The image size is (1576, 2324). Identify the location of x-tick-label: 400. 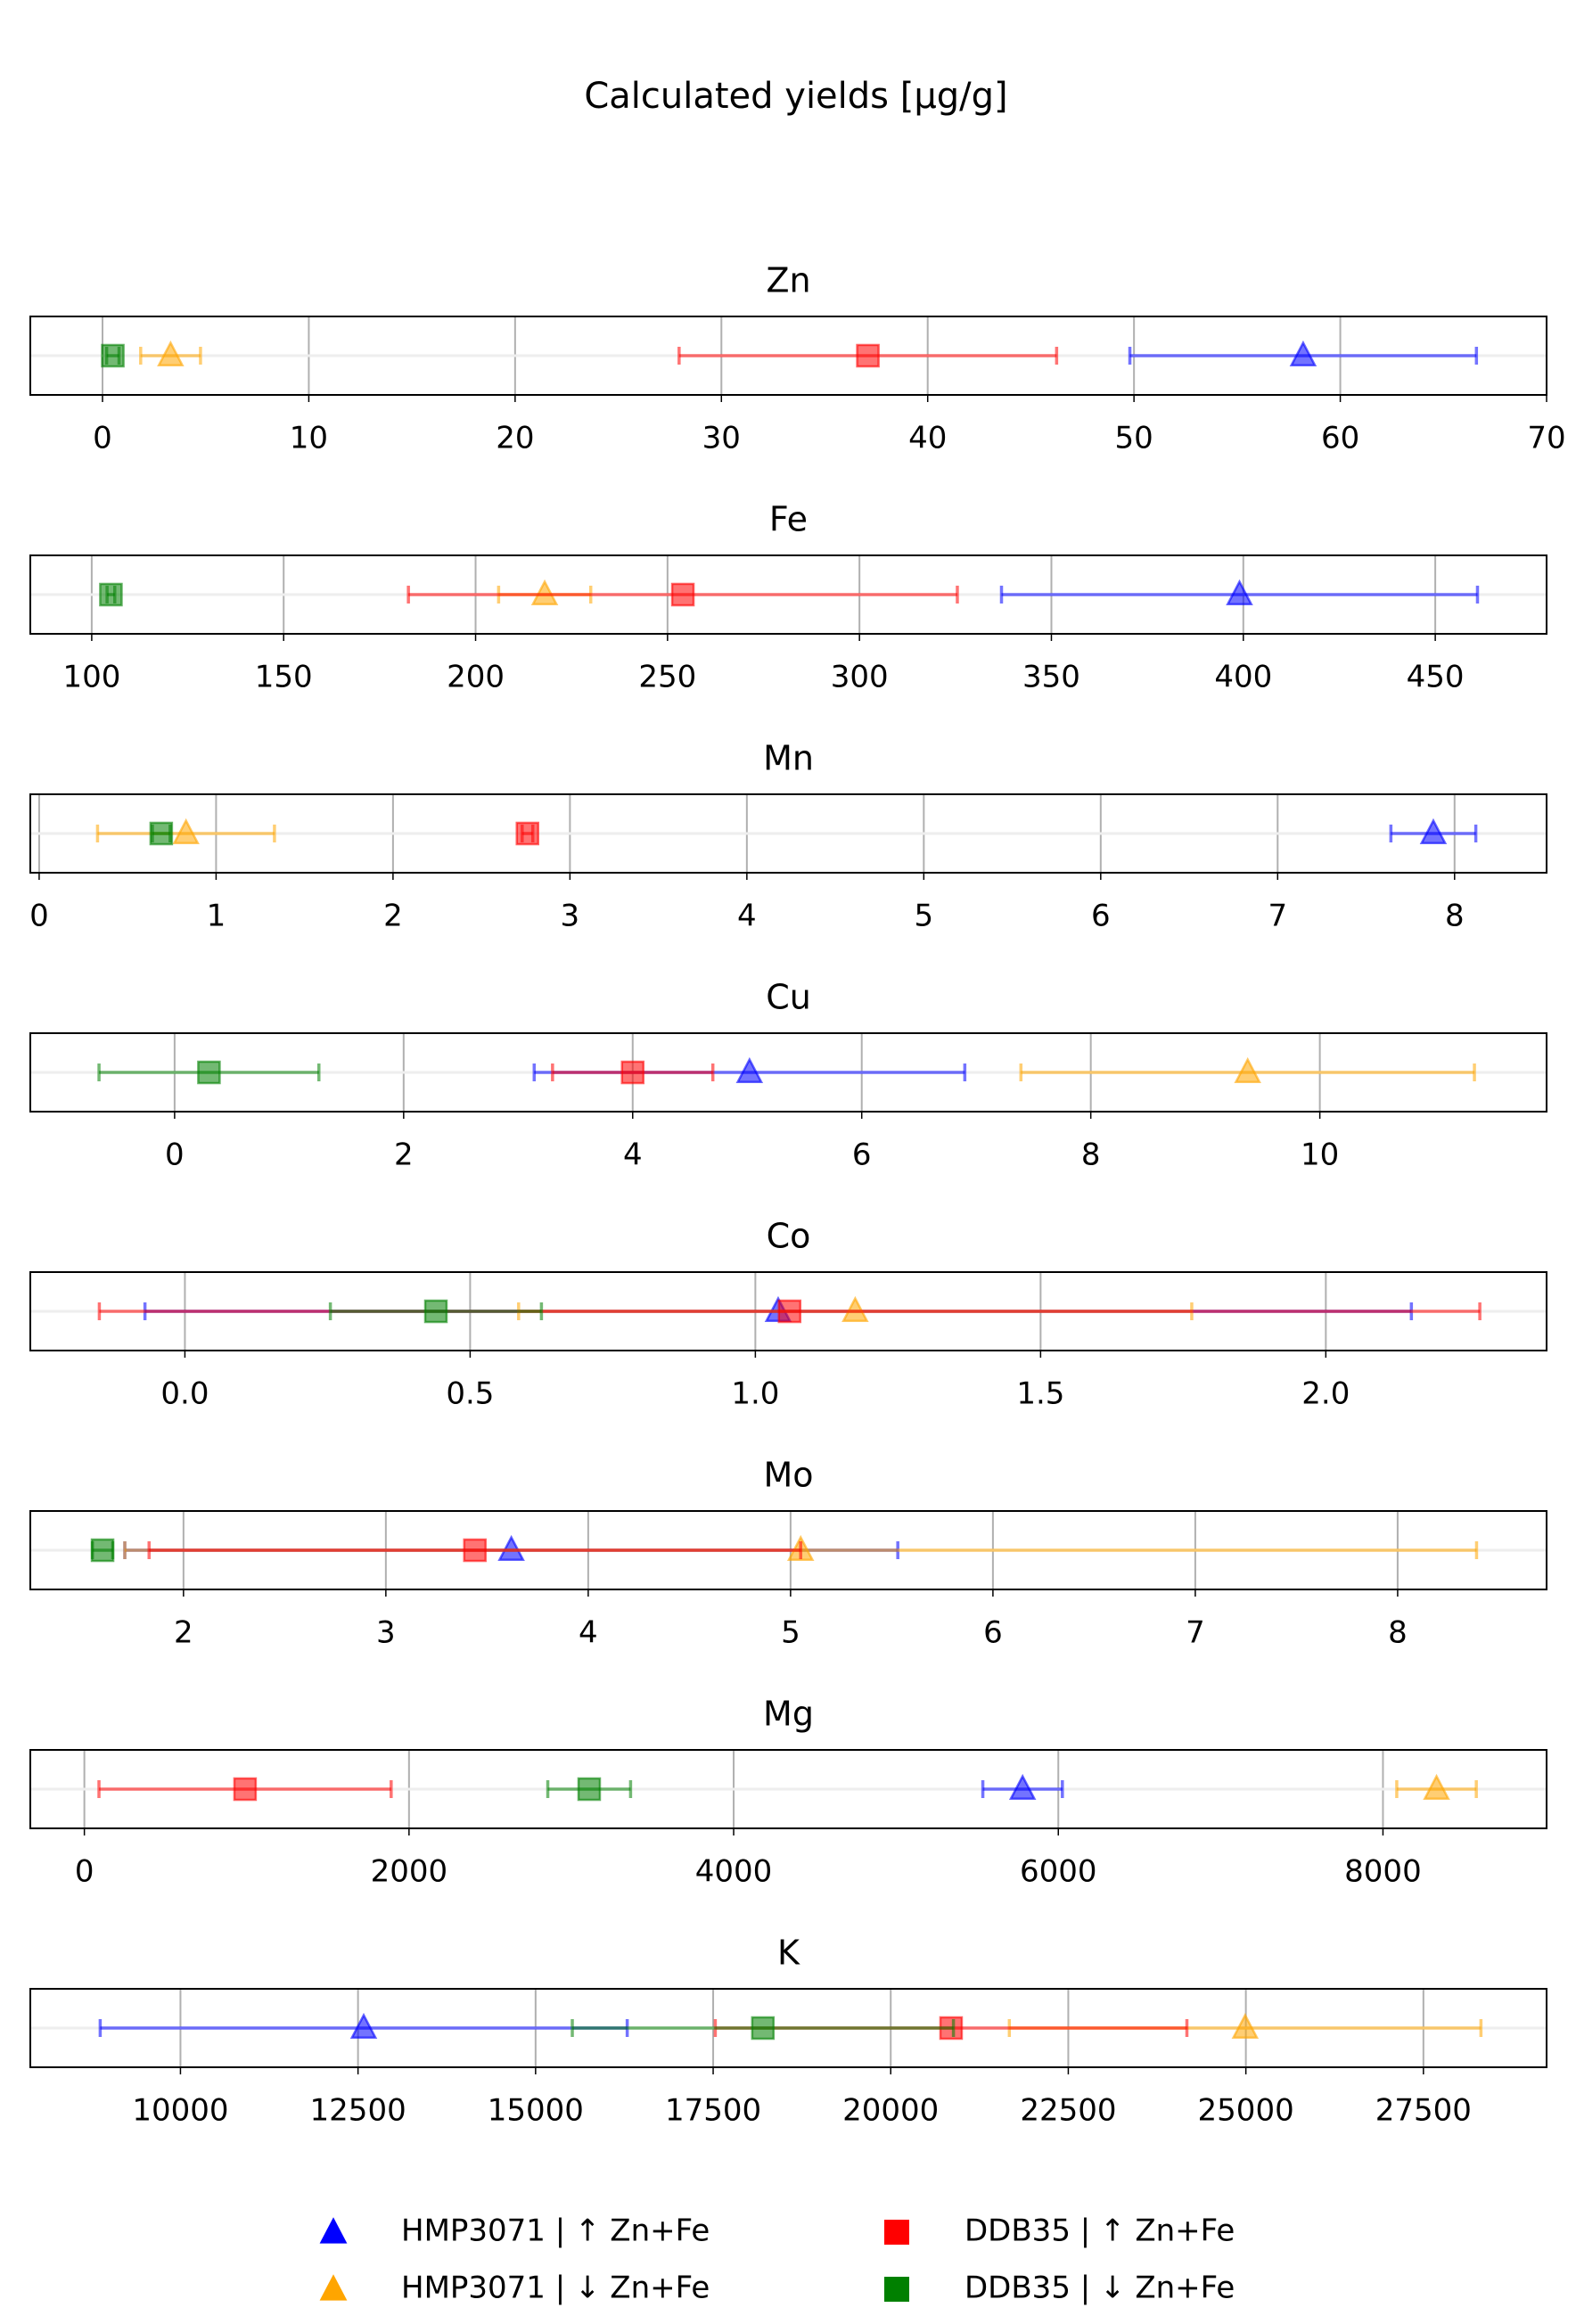
(1243, 677).